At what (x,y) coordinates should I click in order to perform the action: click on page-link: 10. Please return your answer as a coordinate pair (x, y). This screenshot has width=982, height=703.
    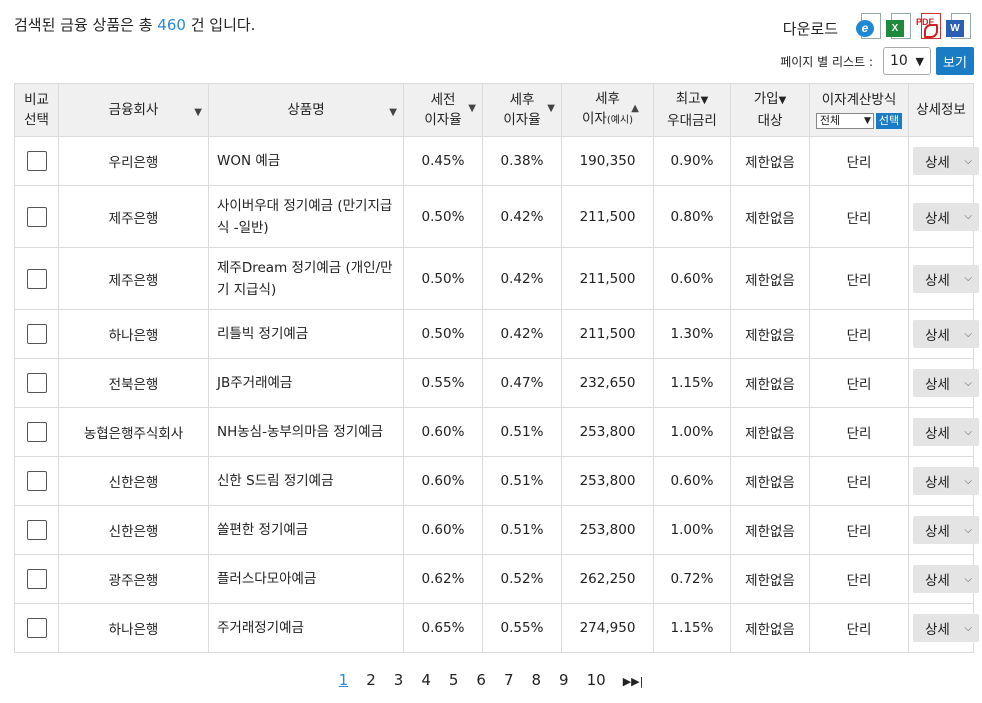
    Looking at the image, I should click on (596, 680).